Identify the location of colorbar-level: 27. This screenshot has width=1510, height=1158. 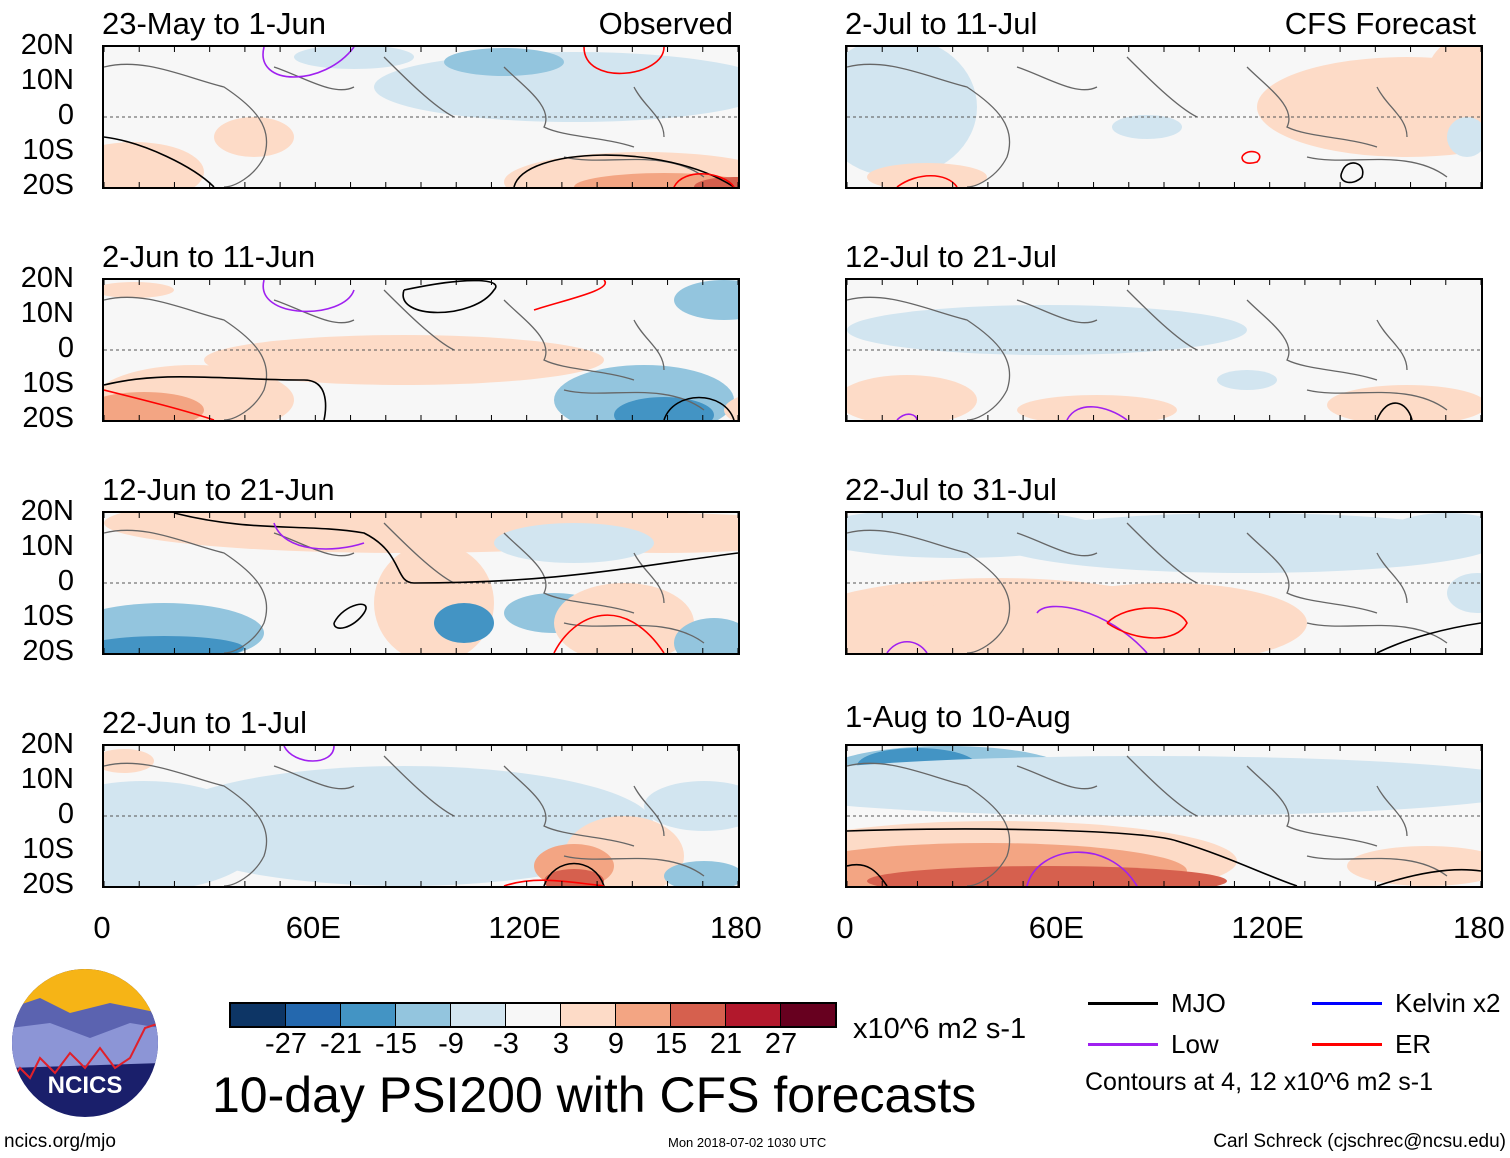
(781, 1044).